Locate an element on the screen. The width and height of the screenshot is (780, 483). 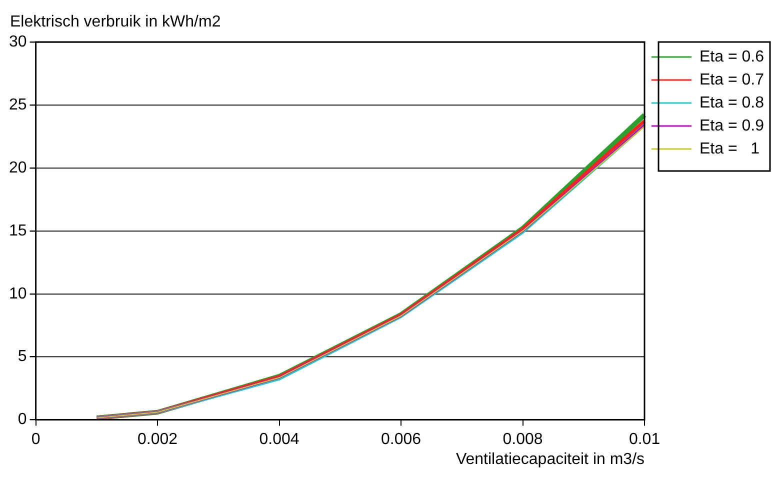
y-tick-label: 10 is located at coordinates (18, 293).